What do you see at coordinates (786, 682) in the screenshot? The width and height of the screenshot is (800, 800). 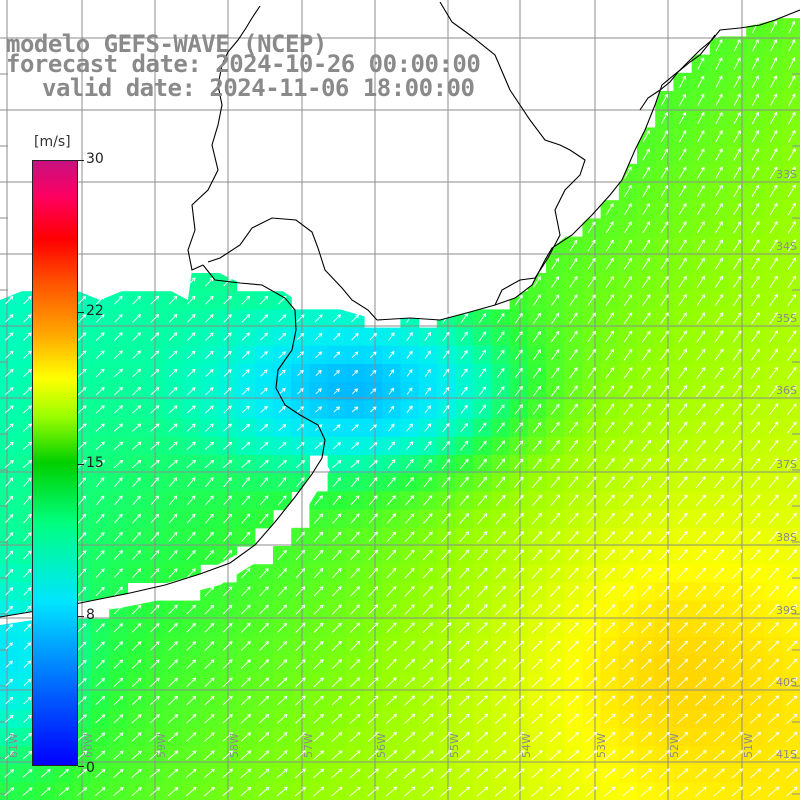 I see `latitude-label: 40S` at bounding box center [786, 682].